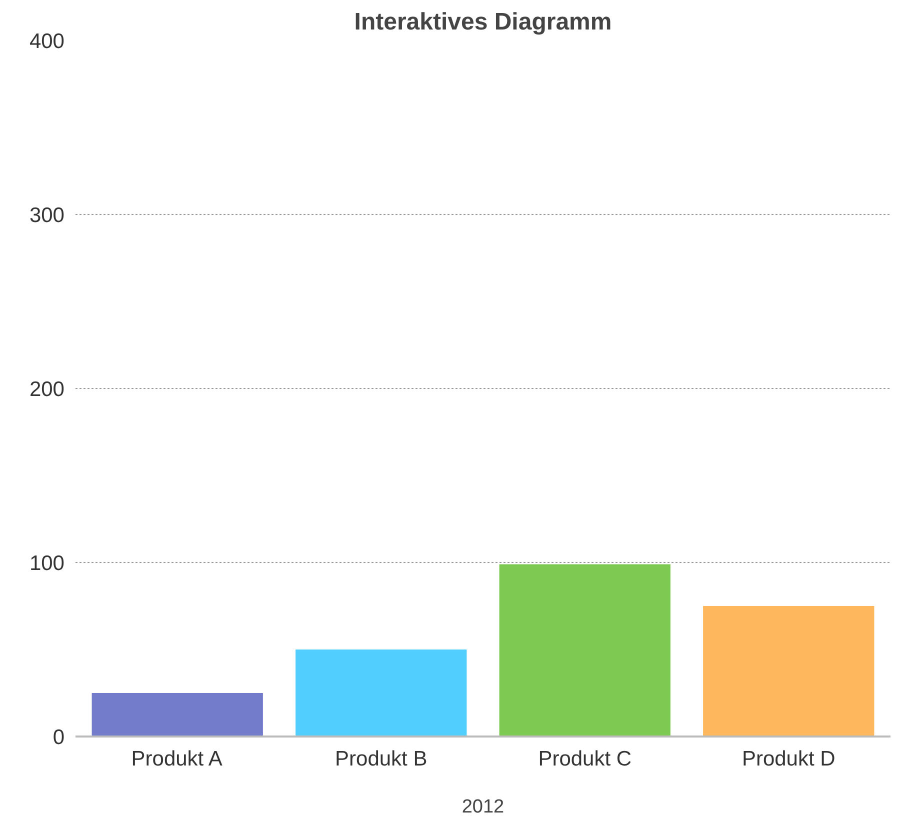 The image size is (915, 821). Describe the element at coordinates (47, 41) in the screenshot. I see `y-tick-label: 400` at that location.